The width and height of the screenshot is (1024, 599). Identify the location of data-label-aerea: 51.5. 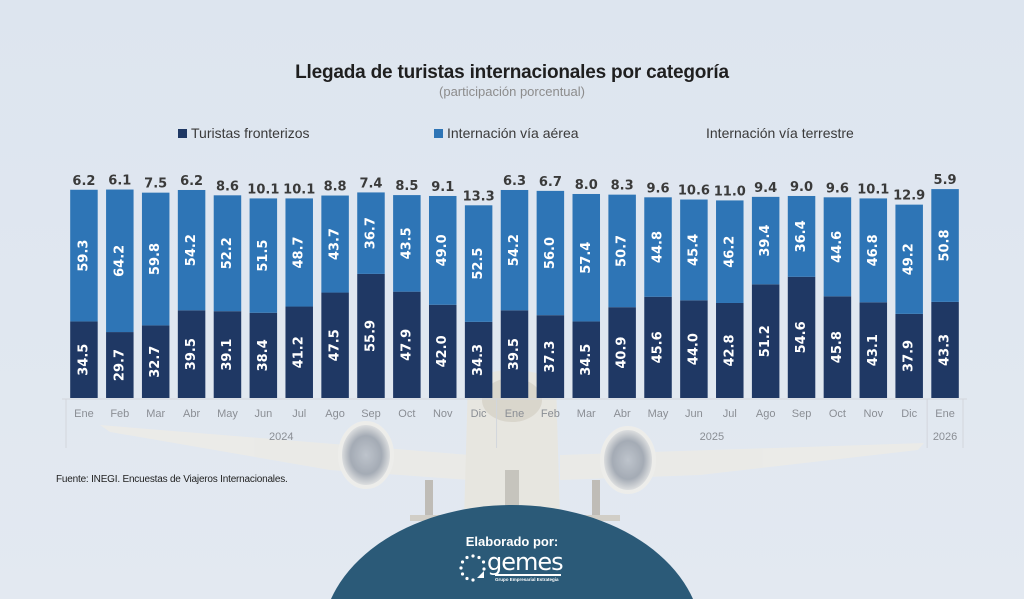
(263, 256).